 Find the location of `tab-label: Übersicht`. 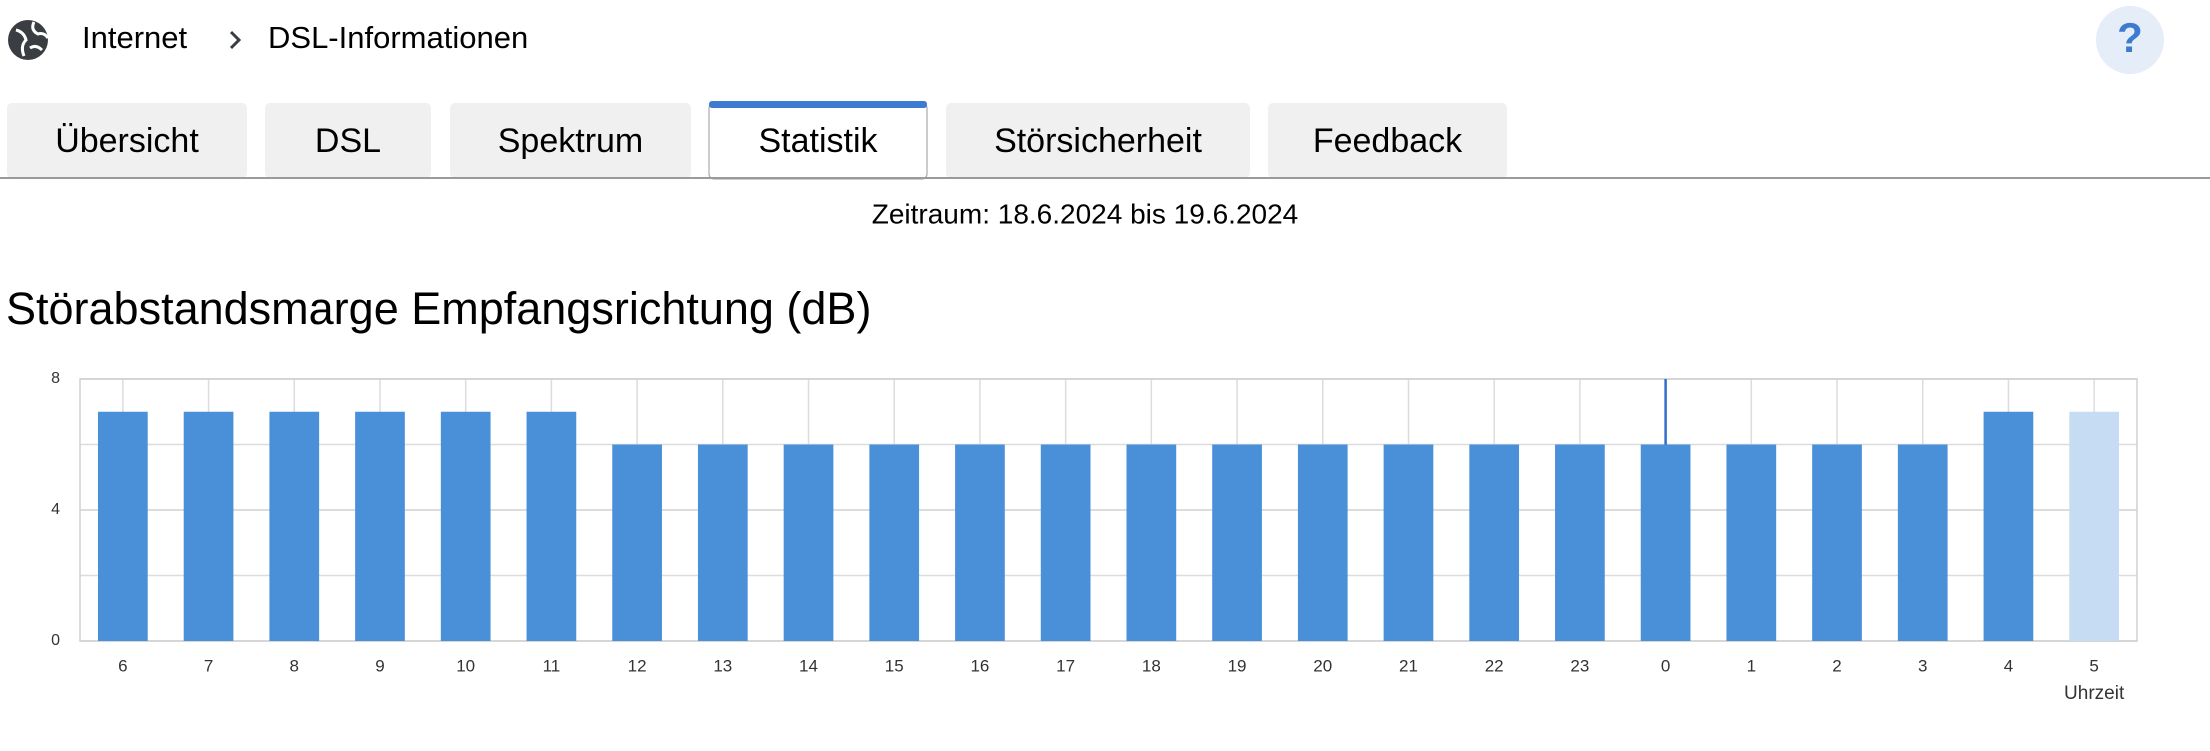

tab-label: Übersicht is located at coordinates (127, 141).